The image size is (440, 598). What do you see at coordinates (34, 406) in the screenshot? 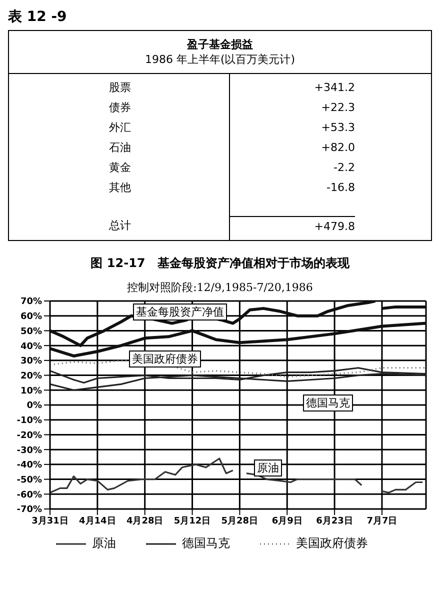
I see `y-tick-label: 0%` at bounding box center [34, 406].